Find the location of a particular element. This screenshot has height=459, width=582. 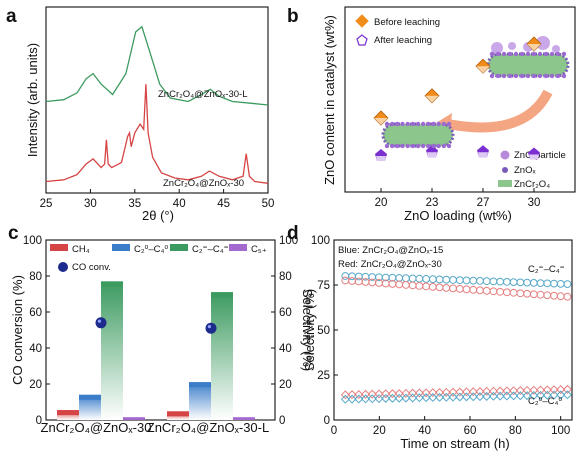

panel-c-y-axis-label: CO conversion (%) is located at coordinates (17, 330).